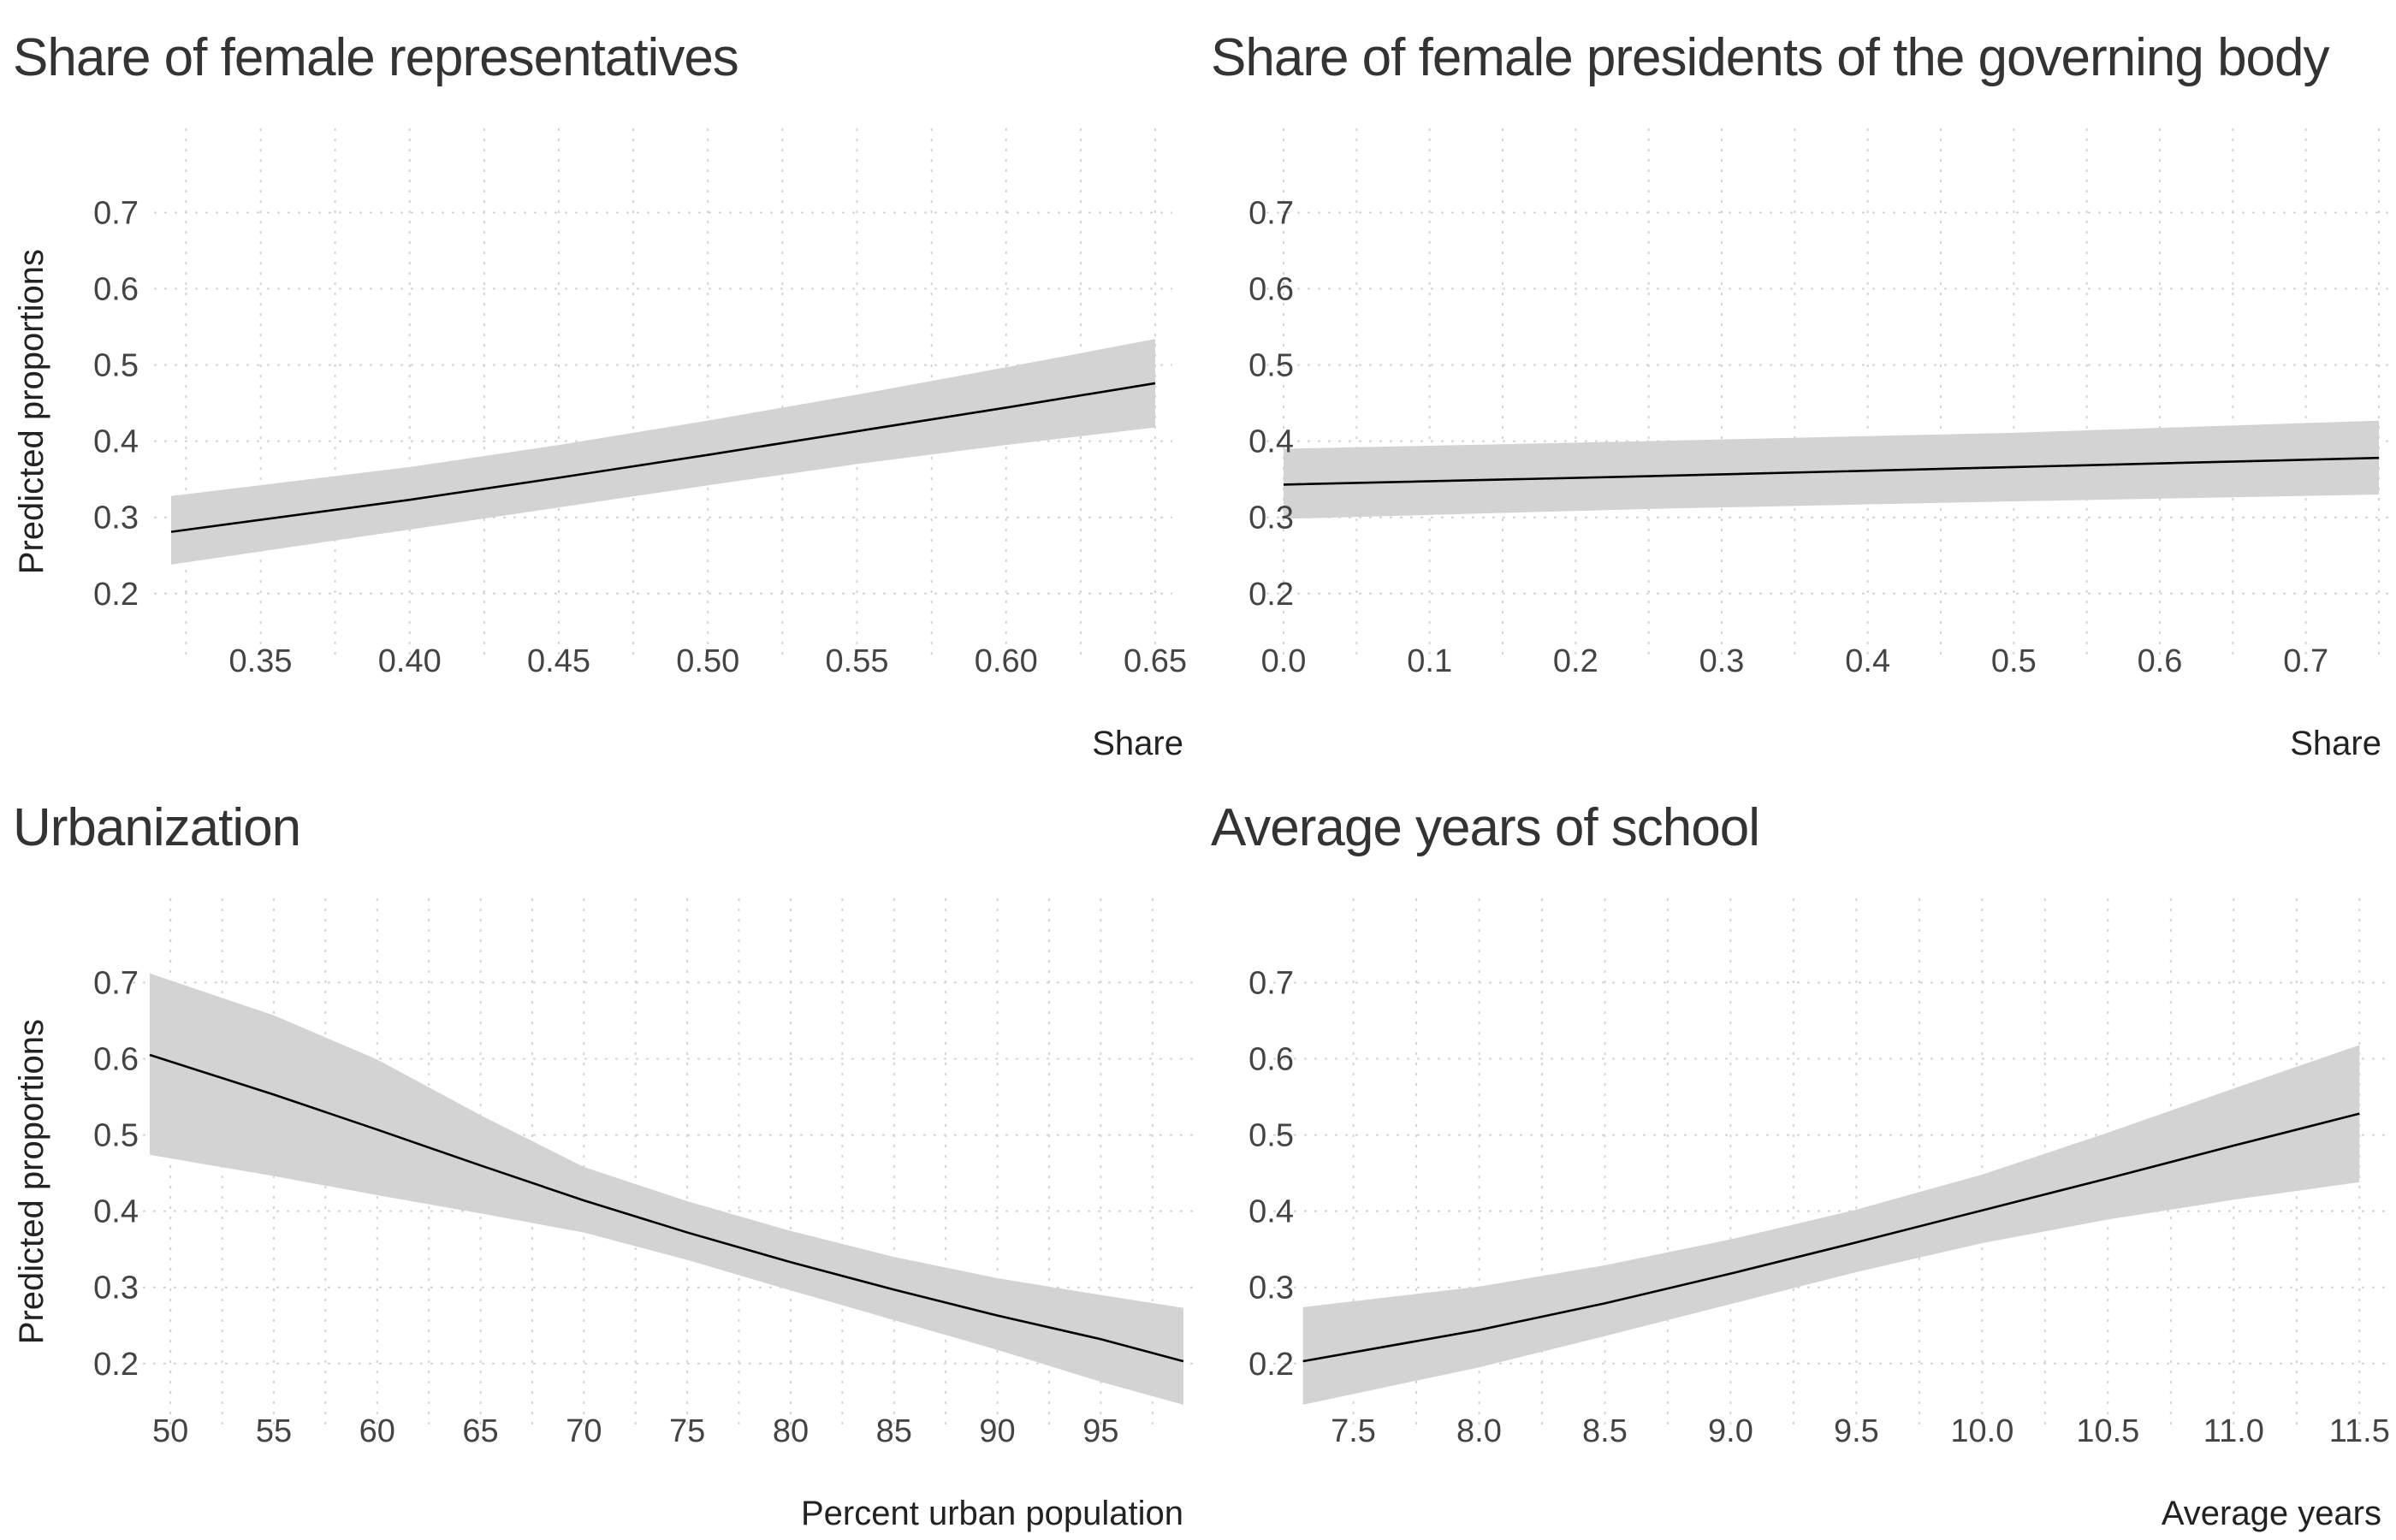  What do you see at coordinates (2234, 1431) in the screenshot?
I see `x-tick-label: 11.0` at bounding box center [2234, 1431].